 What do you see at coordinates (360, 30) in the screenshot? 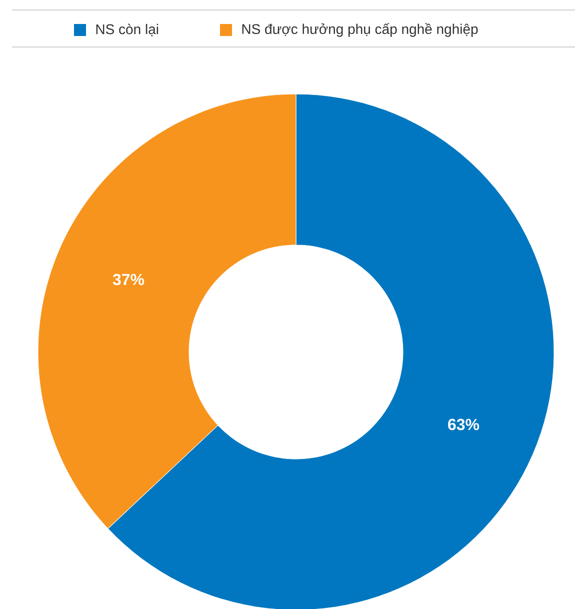
I see `legend-label: NS được hưởng phụ cấp nghề nghiệp` at bounding box center [360, 30].